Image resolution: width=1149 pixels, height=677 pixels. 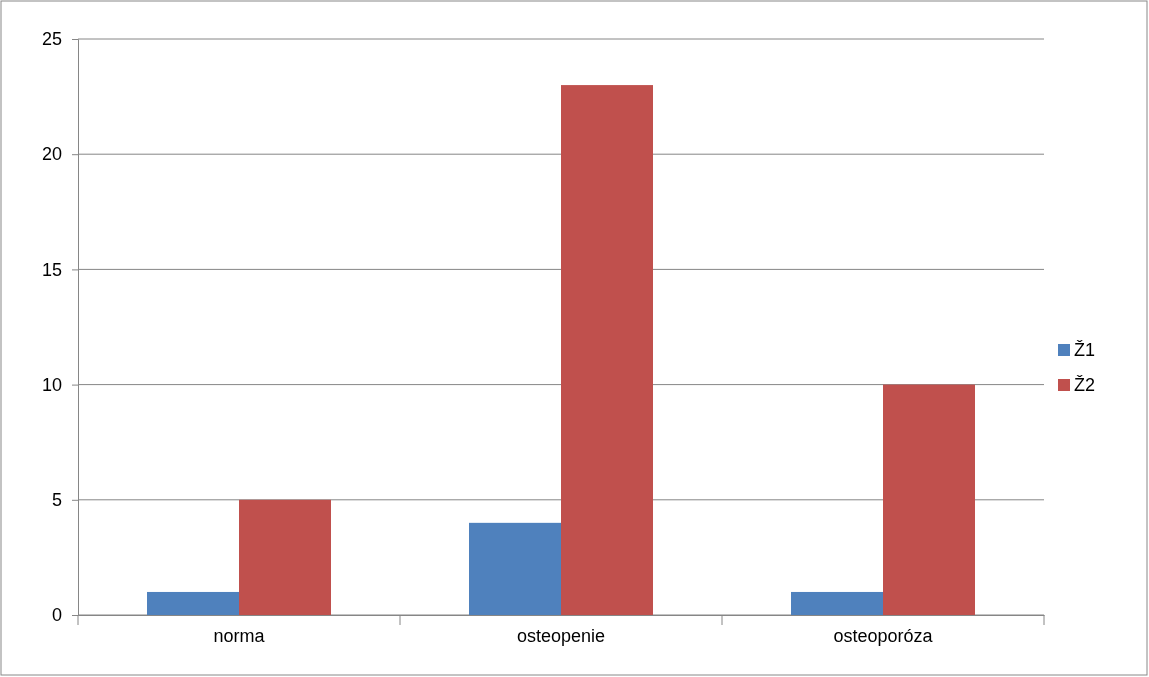 What do you see at coordinates (239, 635) in the screenshot?
I see `x-tick-label: norma` at bounding box center [239, 635].